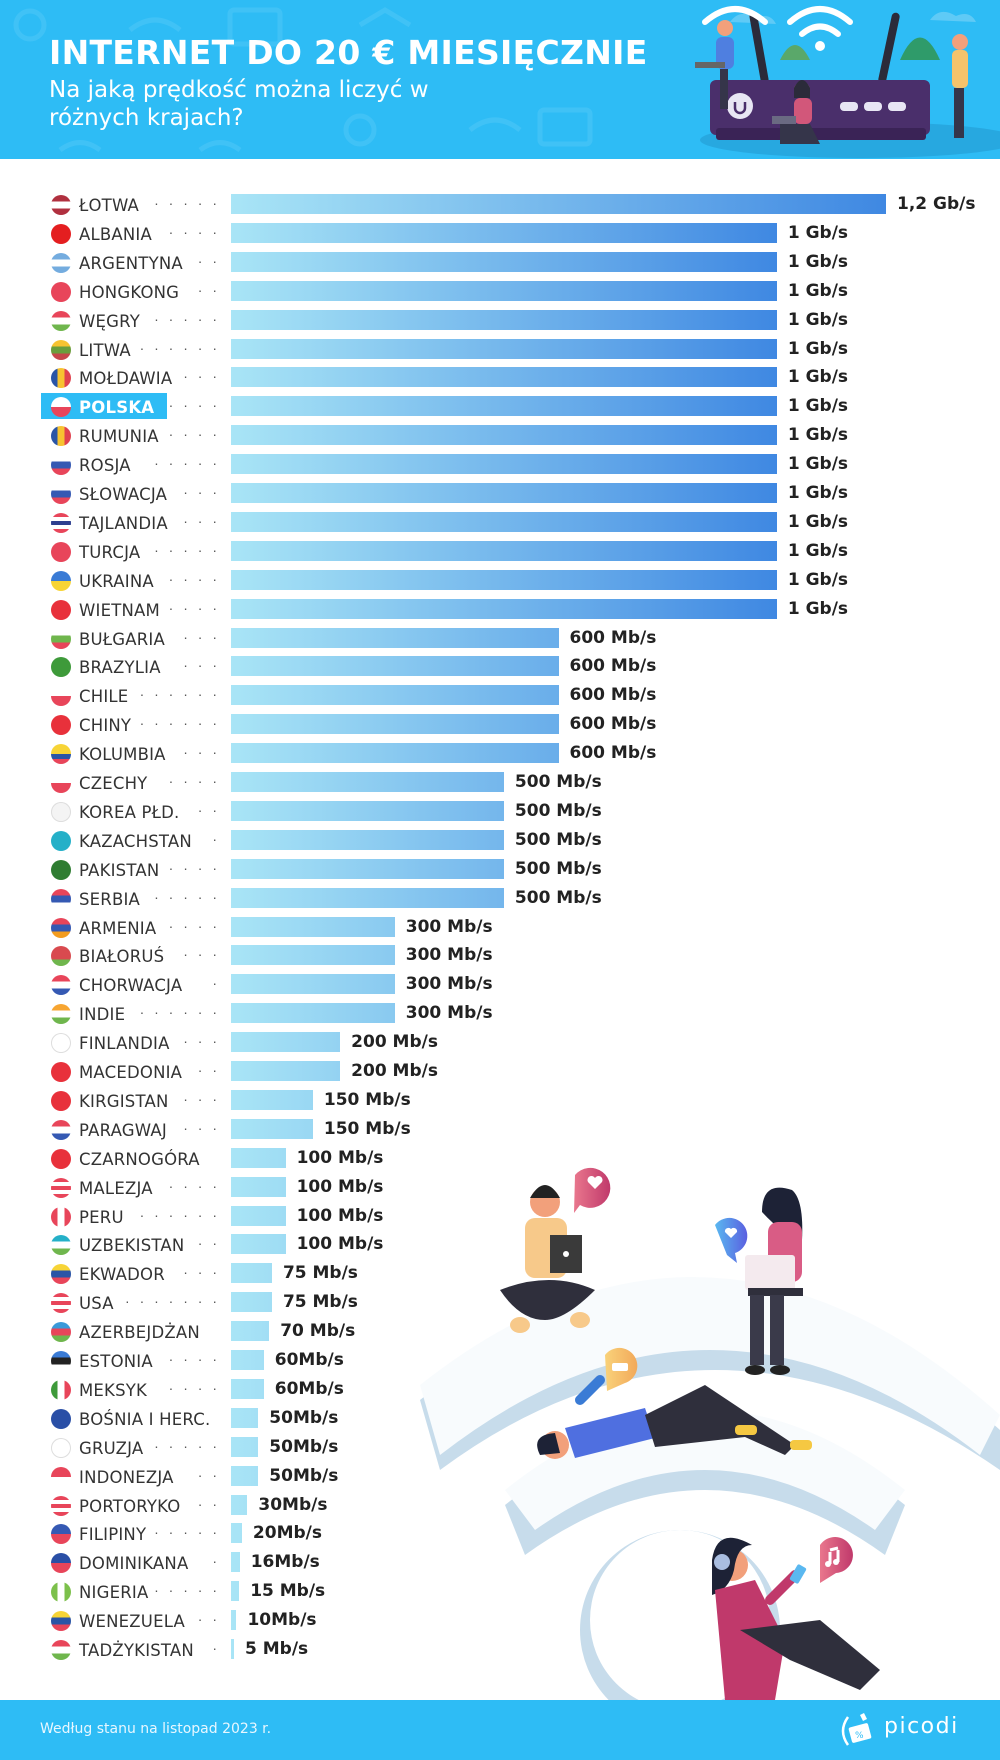 This screenshot has height=1760, width=1000. I want to click on bar-row: MEKSYK · · · · 60Mb/s, so click(500, 1389).